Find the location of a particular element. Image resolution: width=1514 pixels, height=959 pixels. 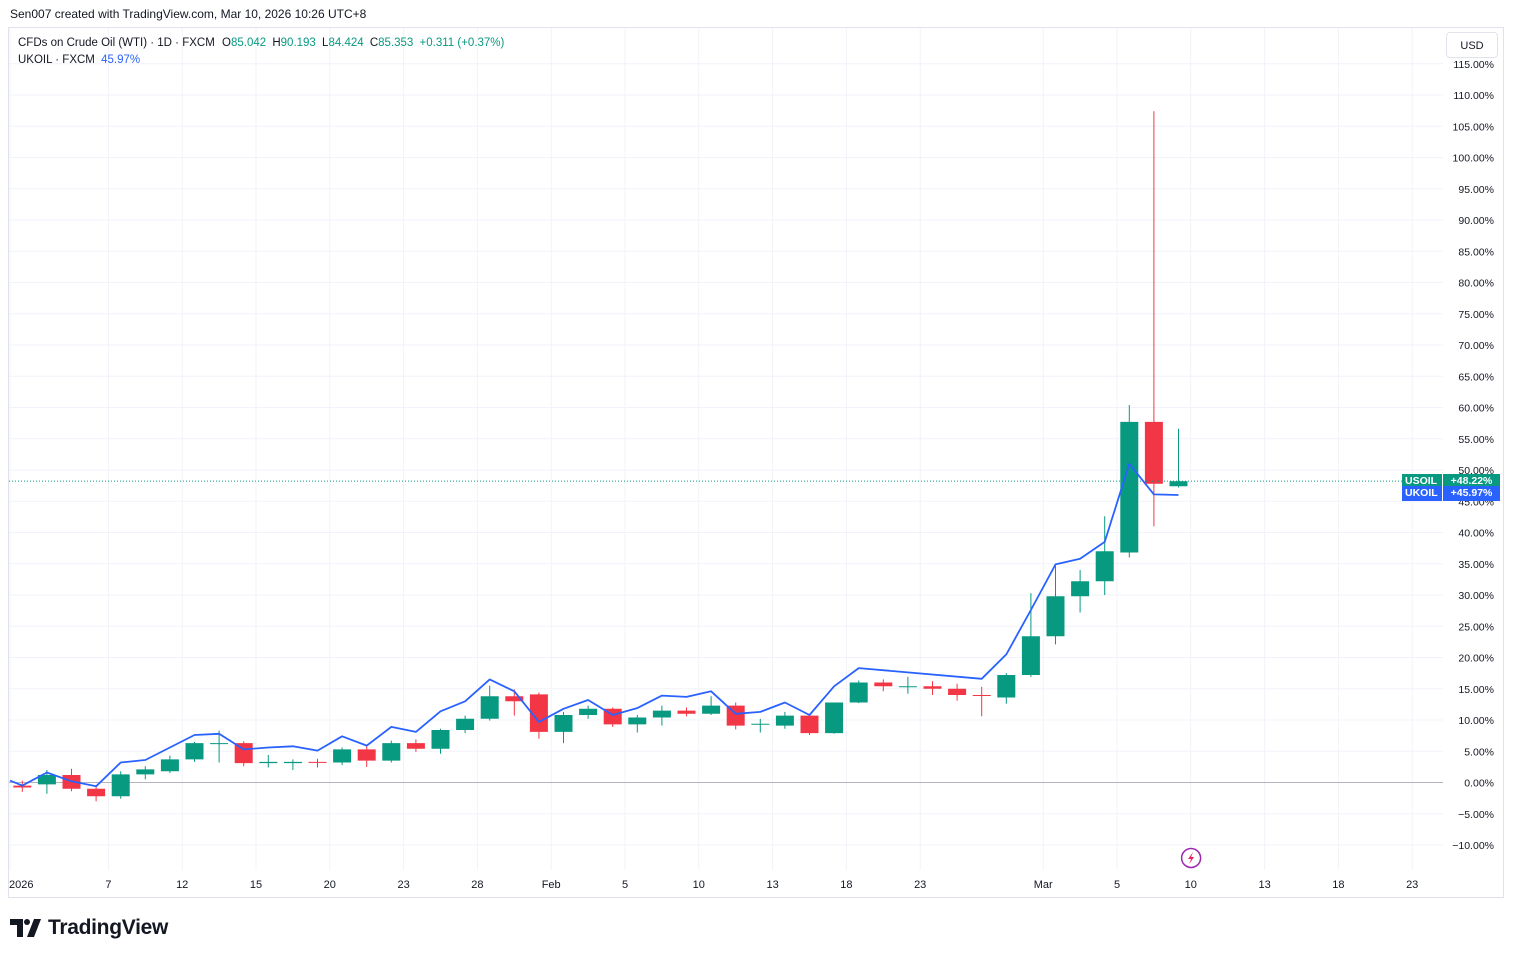

x-tick-label: 12 is located at coordinates (182, 885).